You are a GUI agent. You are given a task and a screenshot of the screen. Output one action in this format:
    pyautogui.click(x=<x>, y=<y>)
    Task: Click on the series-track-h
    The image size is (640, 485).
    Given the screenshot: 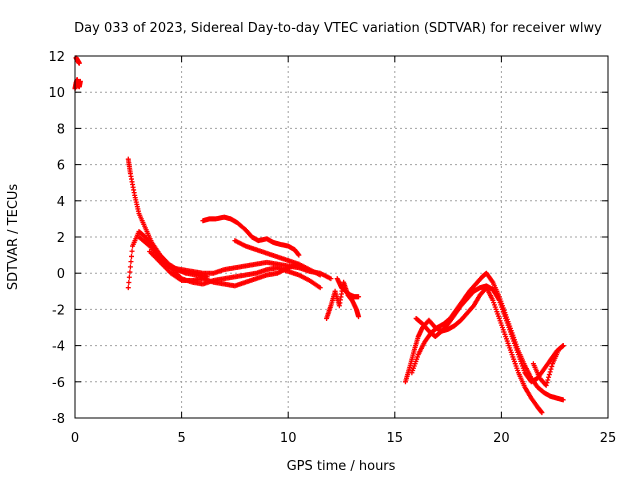 What is the action you would take?
    pyautogui.click(x=277, y=258)
    